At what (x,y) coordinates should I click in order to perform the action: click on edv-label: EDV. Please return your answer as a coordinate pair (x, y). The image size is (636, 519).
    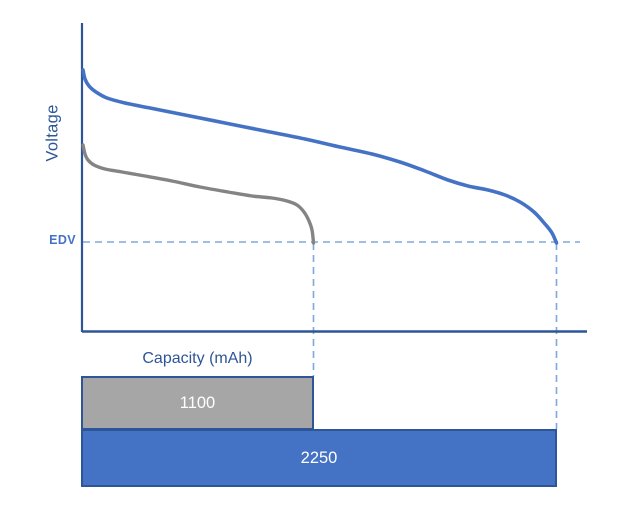
    Looking at the image, I should click on (62, 240).